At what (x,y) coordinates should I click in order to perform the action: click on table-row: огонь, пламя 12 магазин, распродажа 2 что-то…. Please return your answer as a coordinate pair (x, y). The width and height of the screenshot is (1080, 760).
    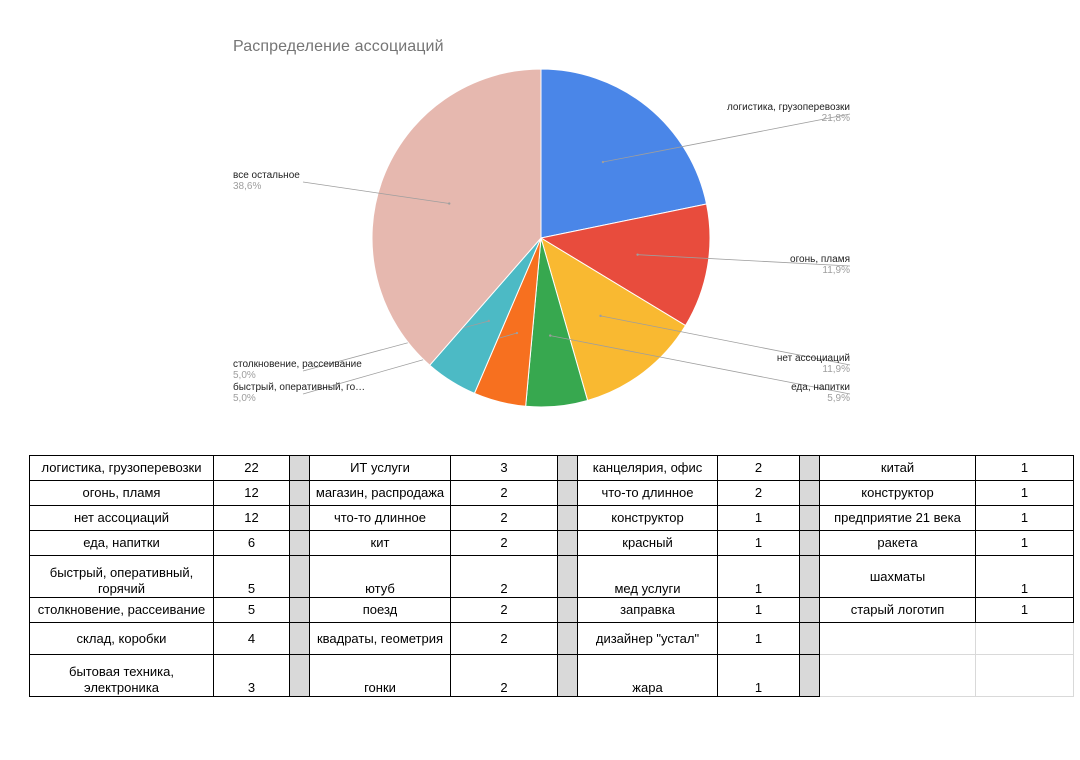
    Looking at the image, I should click on (551, 493).